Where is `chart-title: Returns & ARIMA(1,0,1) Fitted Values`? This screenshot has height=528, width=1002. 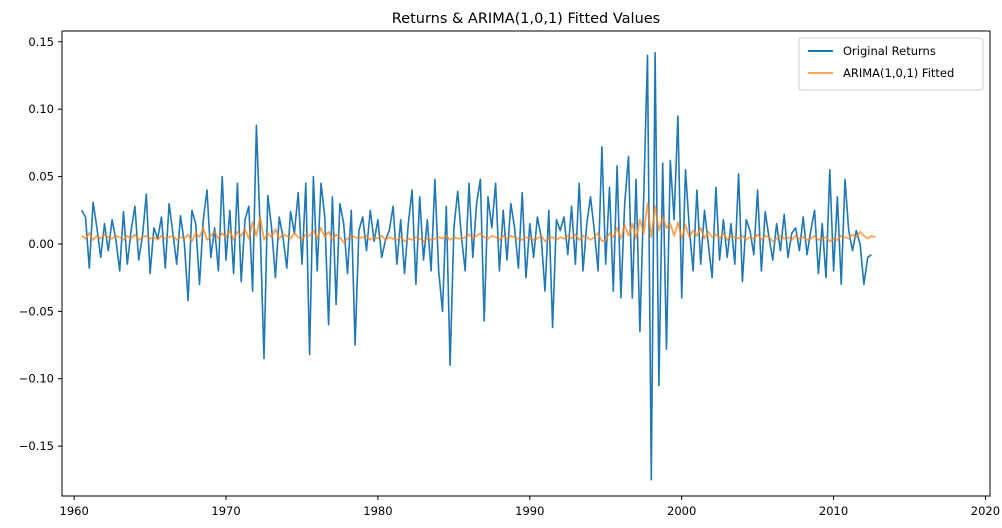 chart-title: Returns & ARIMA(1,0,1) Fitted Values is located at coordinates (526, 19).